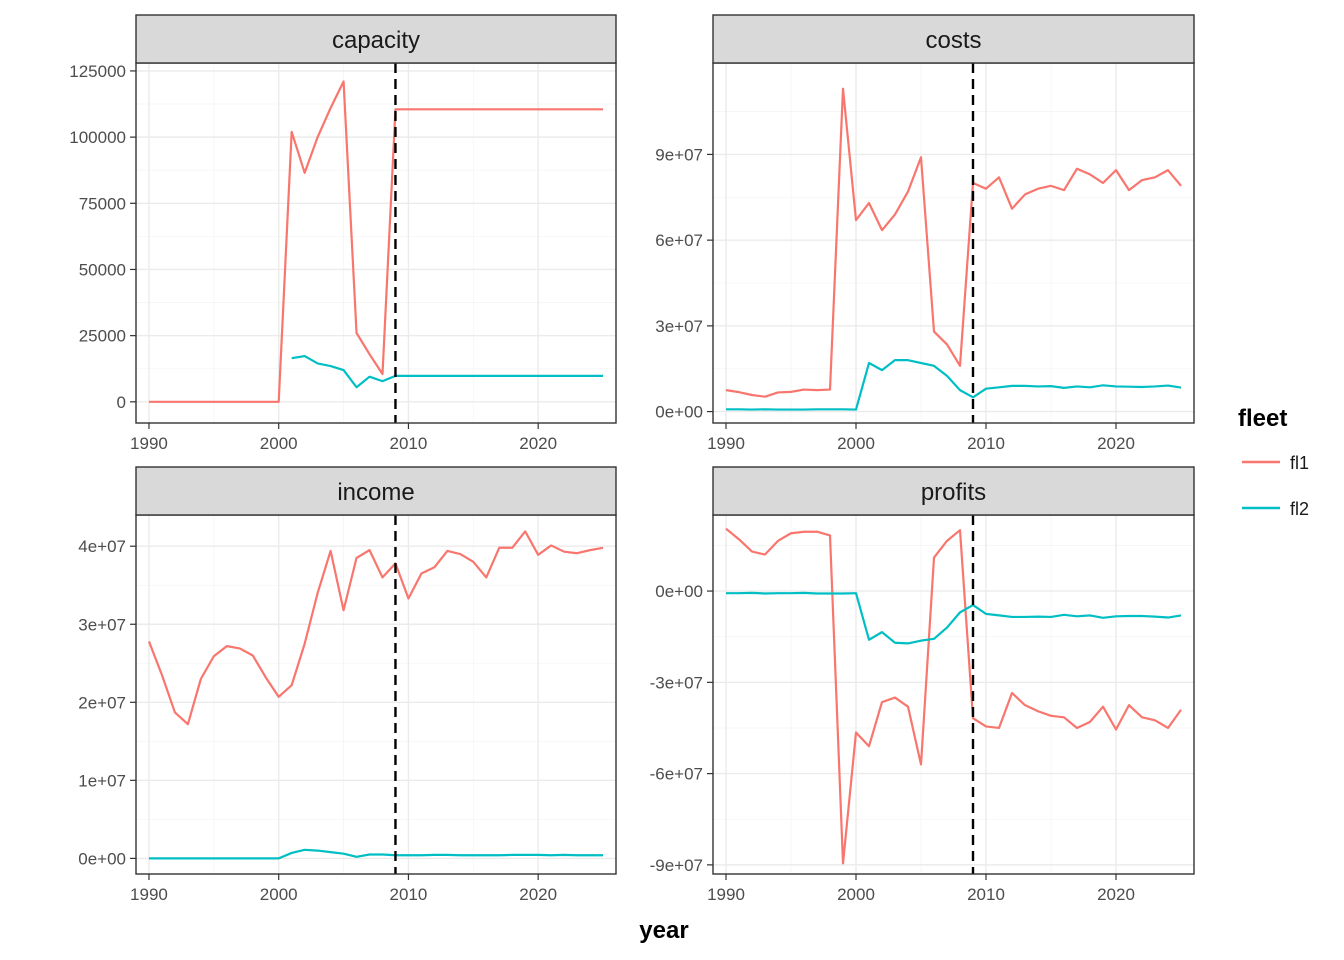 The width and height of the screenshot is (1344, 960). What do you see at coordinates (1275, 486) in the screenshot?
I see `legend-items: fl1 fl2` at bounding box center [1275, 486].